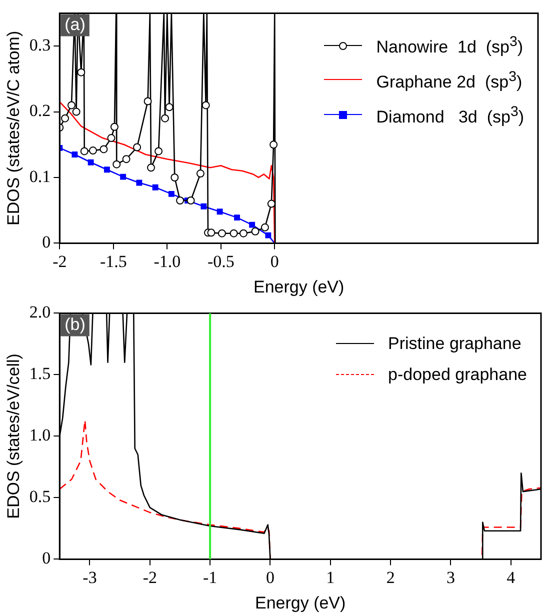 Image resolution: width=543 pixels, height=616 pixels. I want to click on legend-label: Nanowire 1d (sp$^{3}$), so click(450, 45).